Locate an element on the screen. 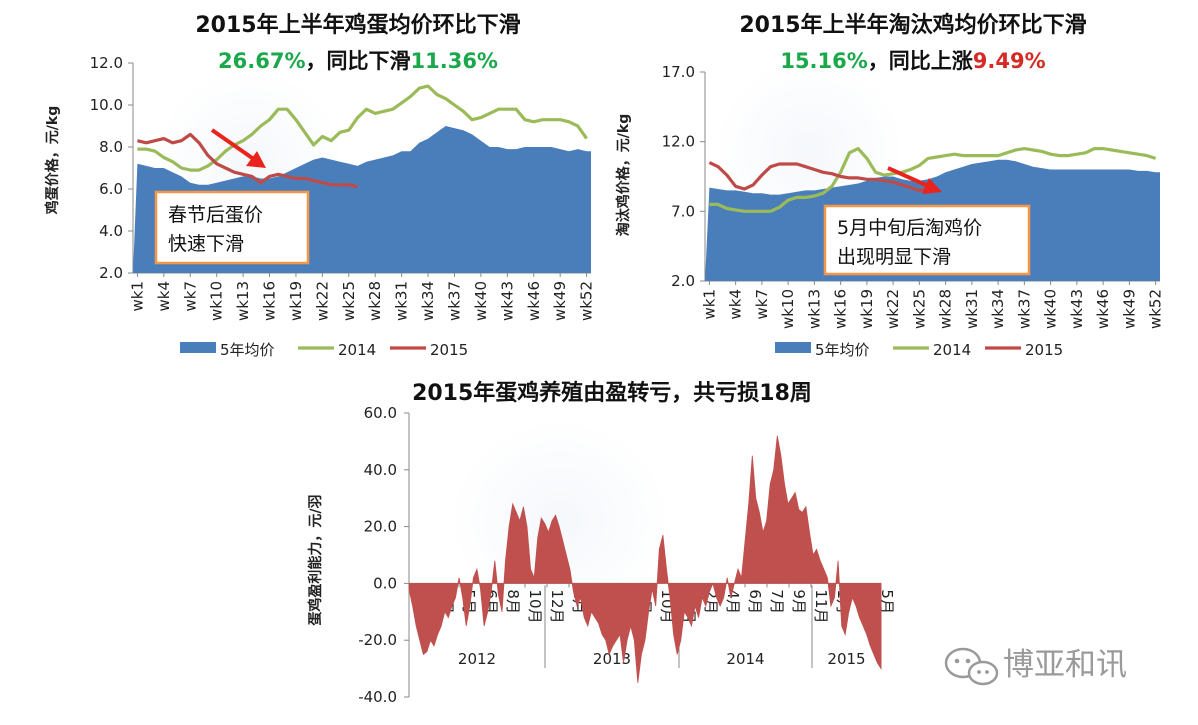 Image resolution: width=1198 pixels, height=725 pixels. y-tick-label: 17.0 is located at coordinates (678, 72).